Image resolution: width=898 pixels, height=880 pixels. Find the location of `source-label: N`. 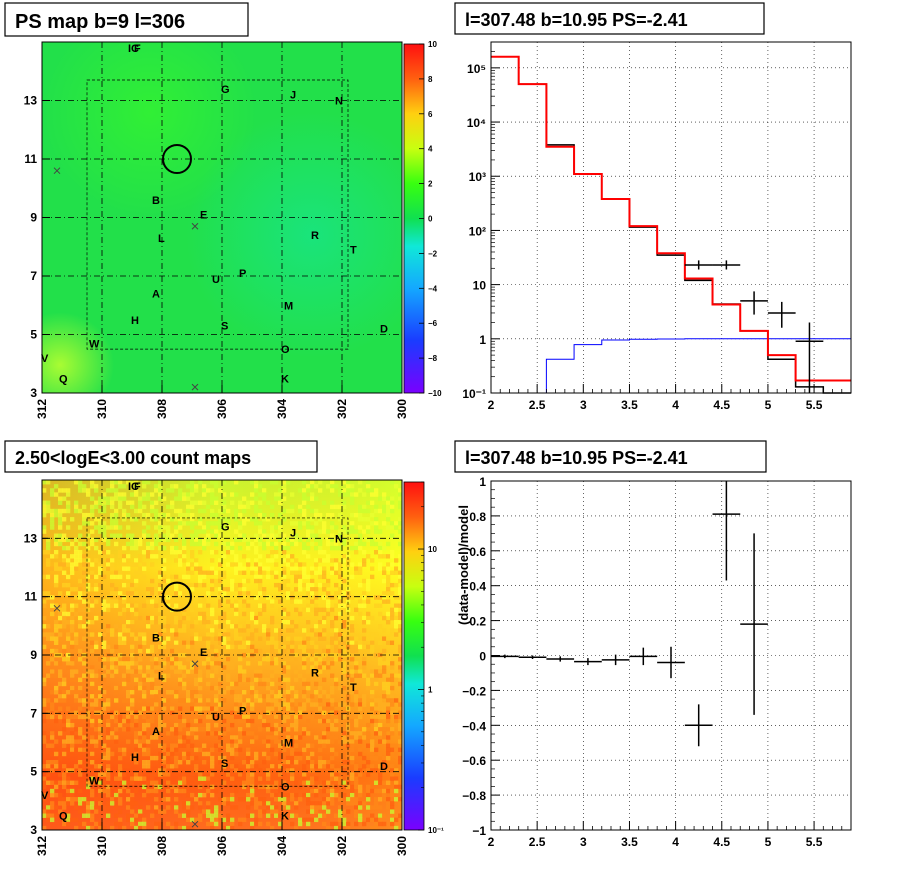

source-label: N is located at coordinates (339, 539).